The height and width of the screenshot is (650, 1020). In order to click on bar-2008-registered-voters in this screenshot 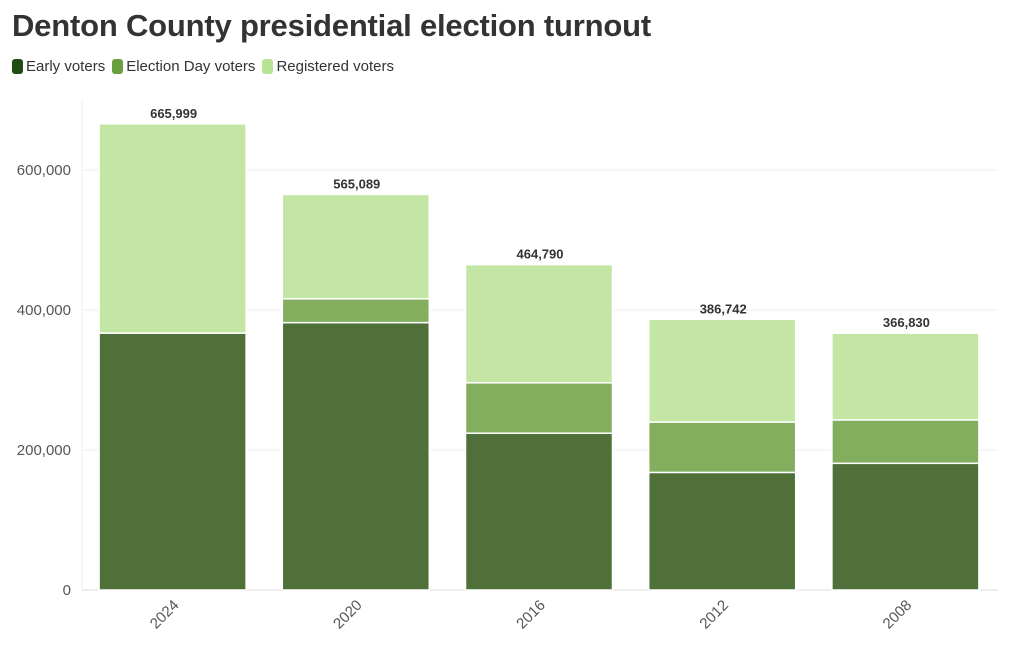, I will do `click(905, 376)`.